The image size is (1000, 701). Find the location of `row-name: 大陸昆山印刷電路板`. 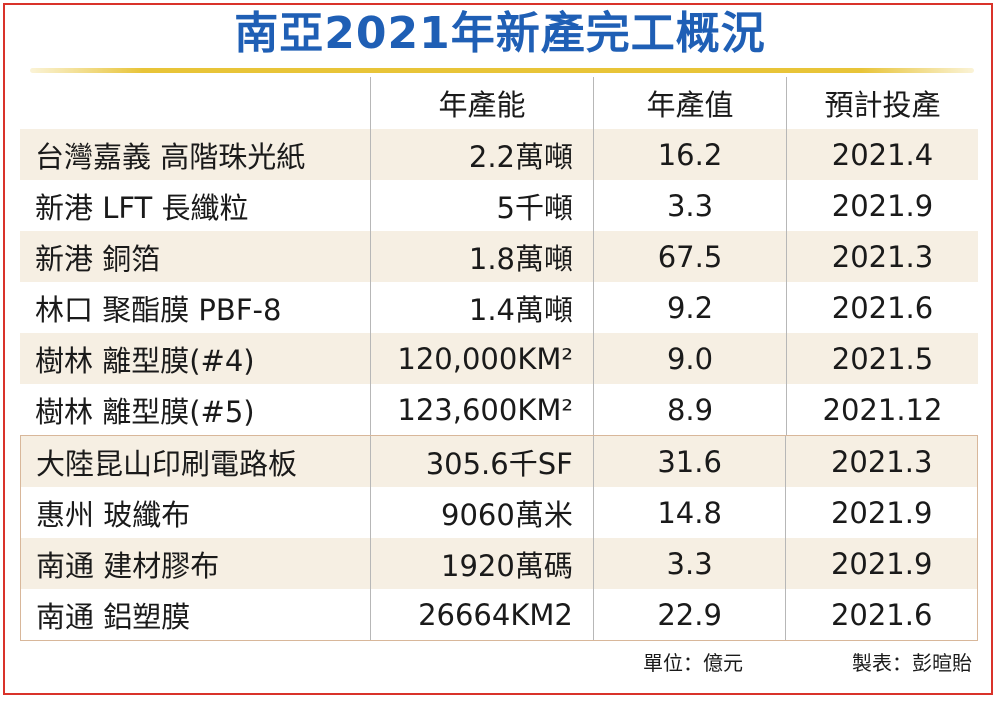

row-name: 大陸昆山印刷電路板 is located at coordinates (167, 463).